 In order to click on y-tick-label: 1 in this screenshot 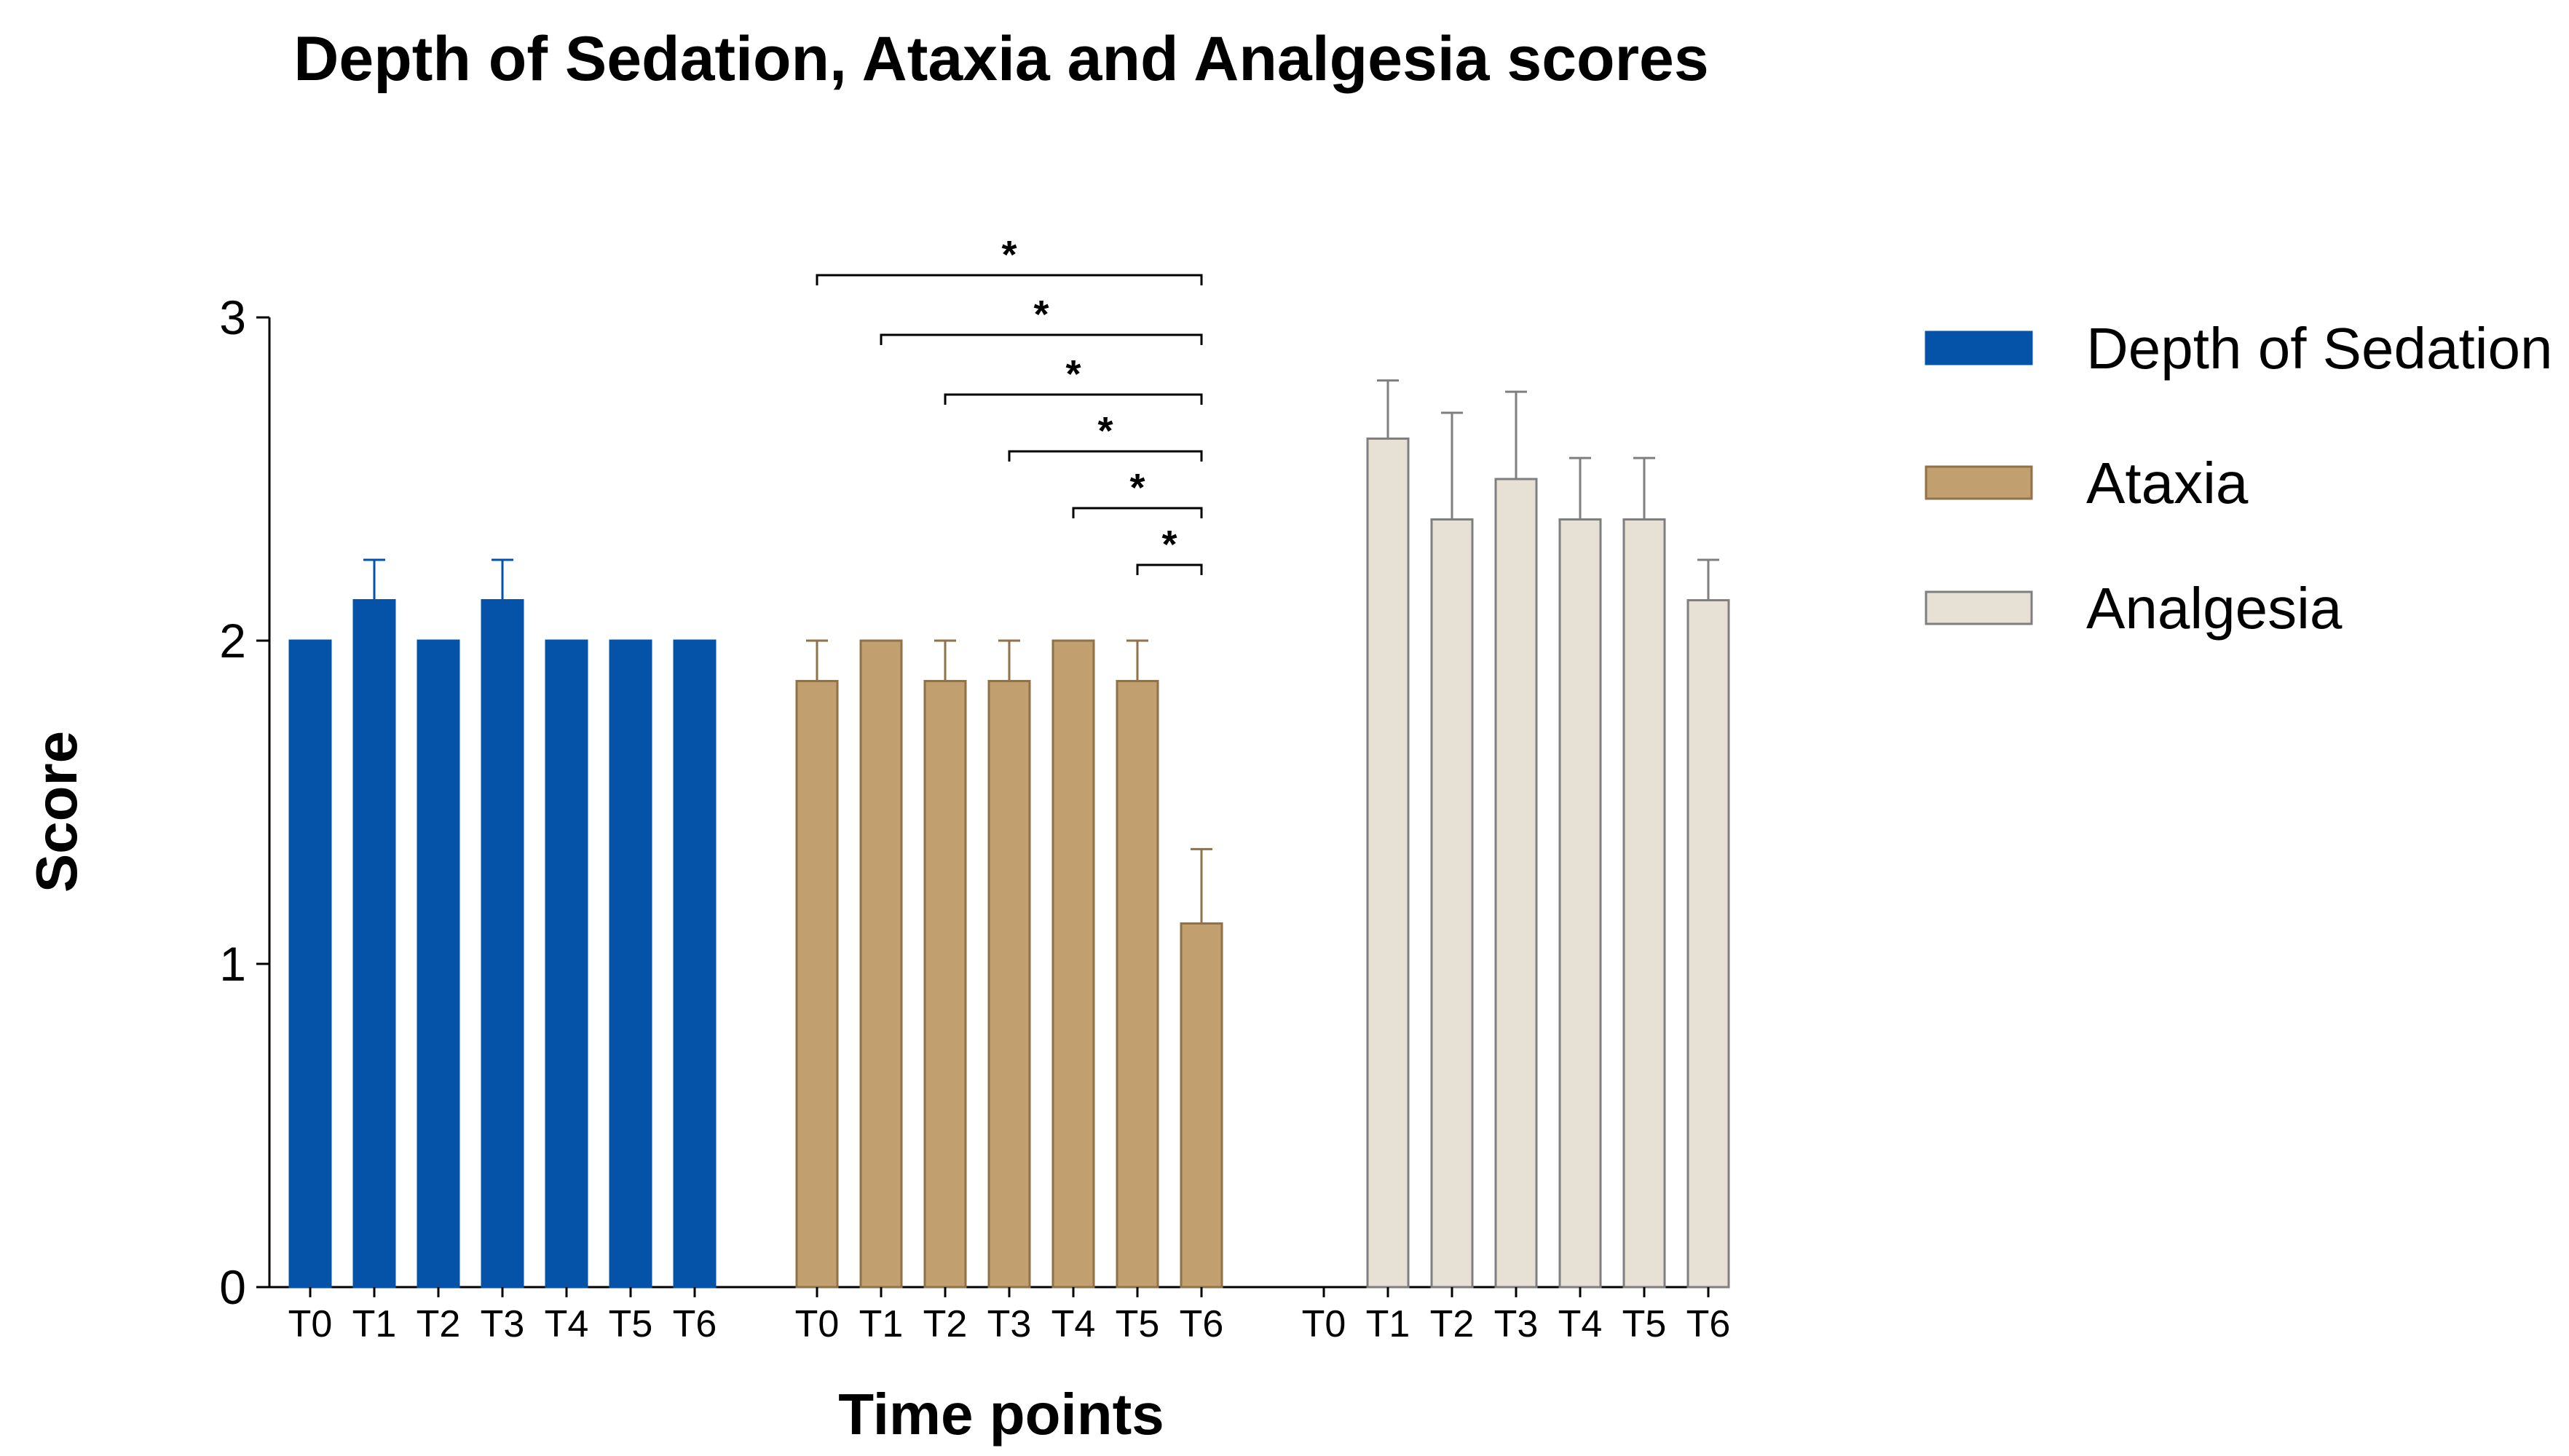, I will do `click(232, 964)`.